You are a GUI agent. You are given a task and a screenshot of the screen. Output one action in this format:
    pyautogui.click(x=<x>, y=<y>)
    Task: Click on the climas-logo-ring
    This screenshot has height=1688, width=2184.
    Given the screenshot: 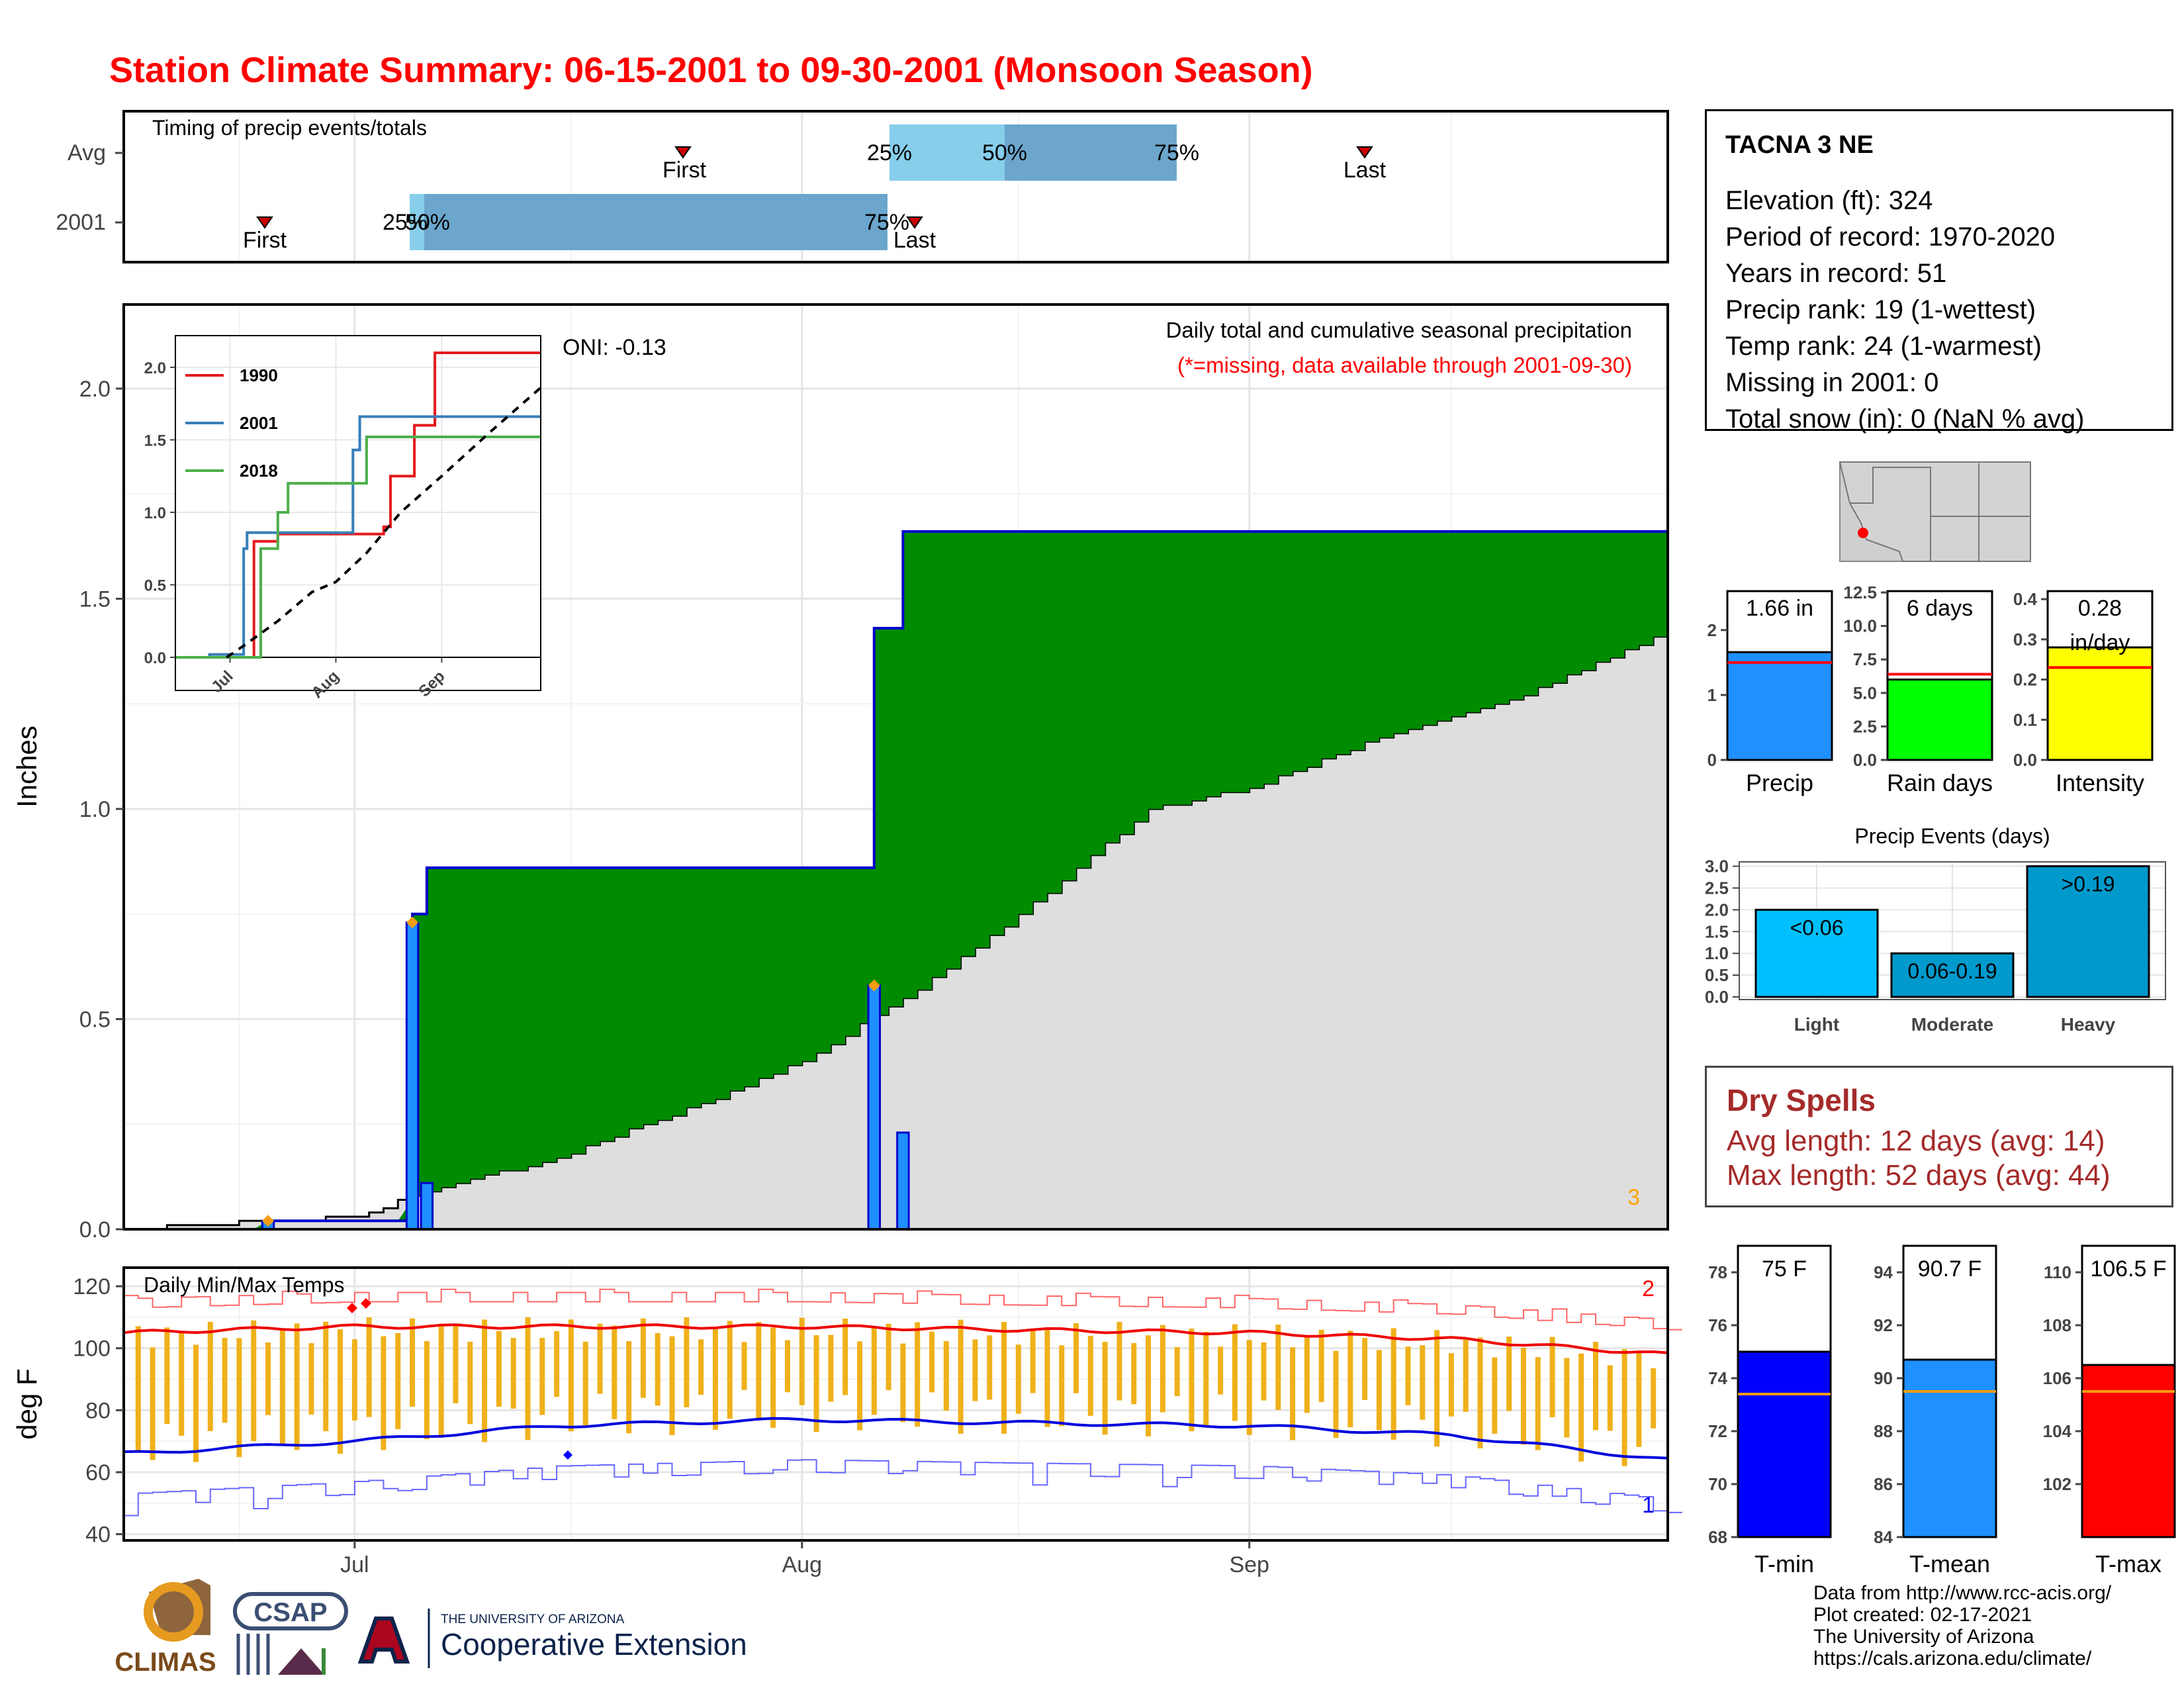 What is the action you would take?
    pyautogui.click(x=173, y=1612)
    